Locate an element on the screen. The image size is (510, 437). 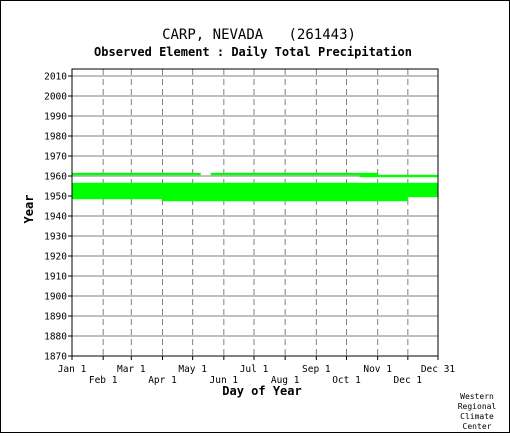
x-tick-label: Jul 1 is located at coordinates (254, 369).